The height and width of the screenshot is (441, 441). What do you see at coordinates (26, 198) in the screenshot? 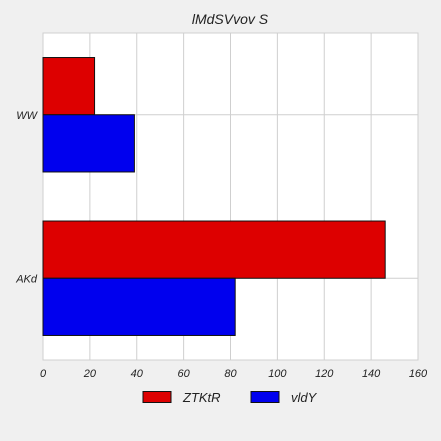
I see `y-axis-ticks: AKd WW` at bounding box center [26, 198].